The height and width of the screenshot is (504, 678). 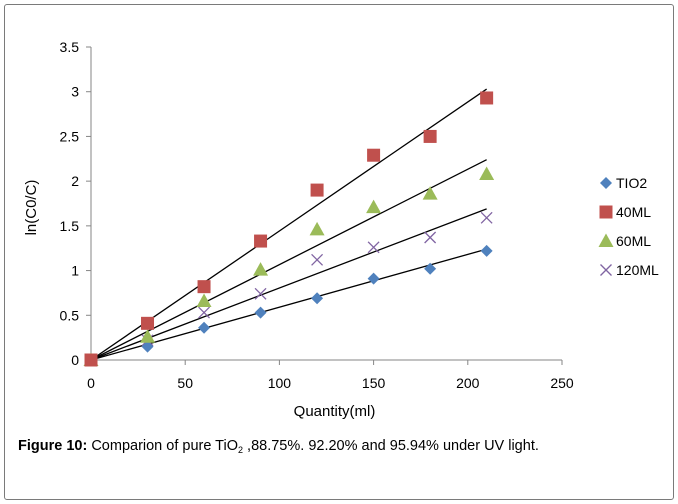 I want to click on legend-label-60ml: 60ML, so click(x=633, y=241).